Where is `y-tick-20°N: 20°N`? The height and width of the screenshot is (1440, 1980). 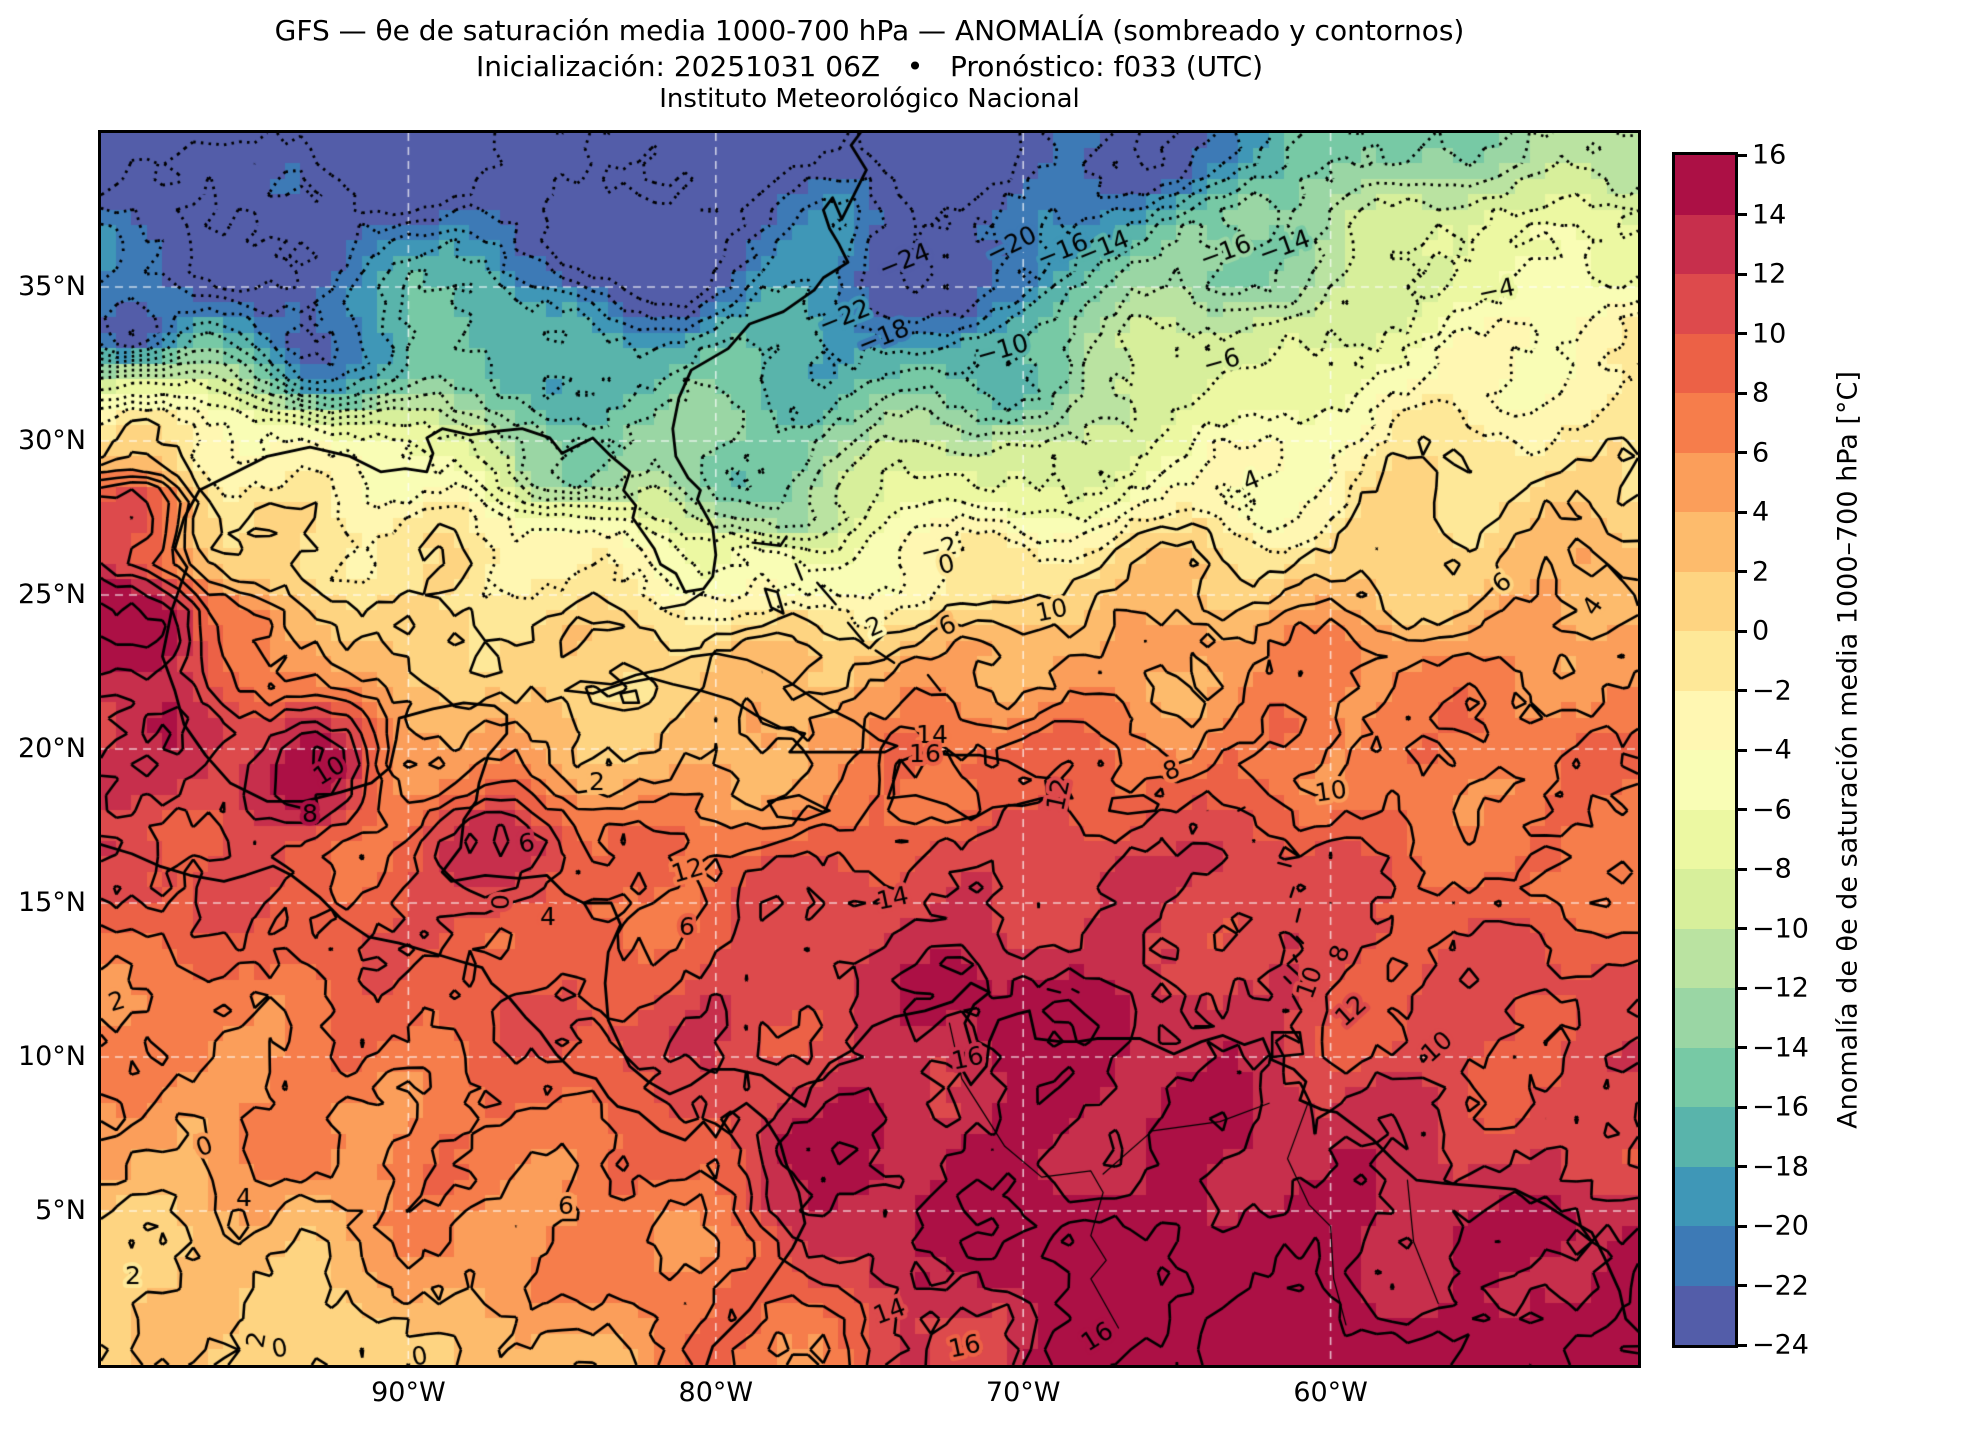
y-tick-20°N: 20°N is located at coordinates (51, 748).